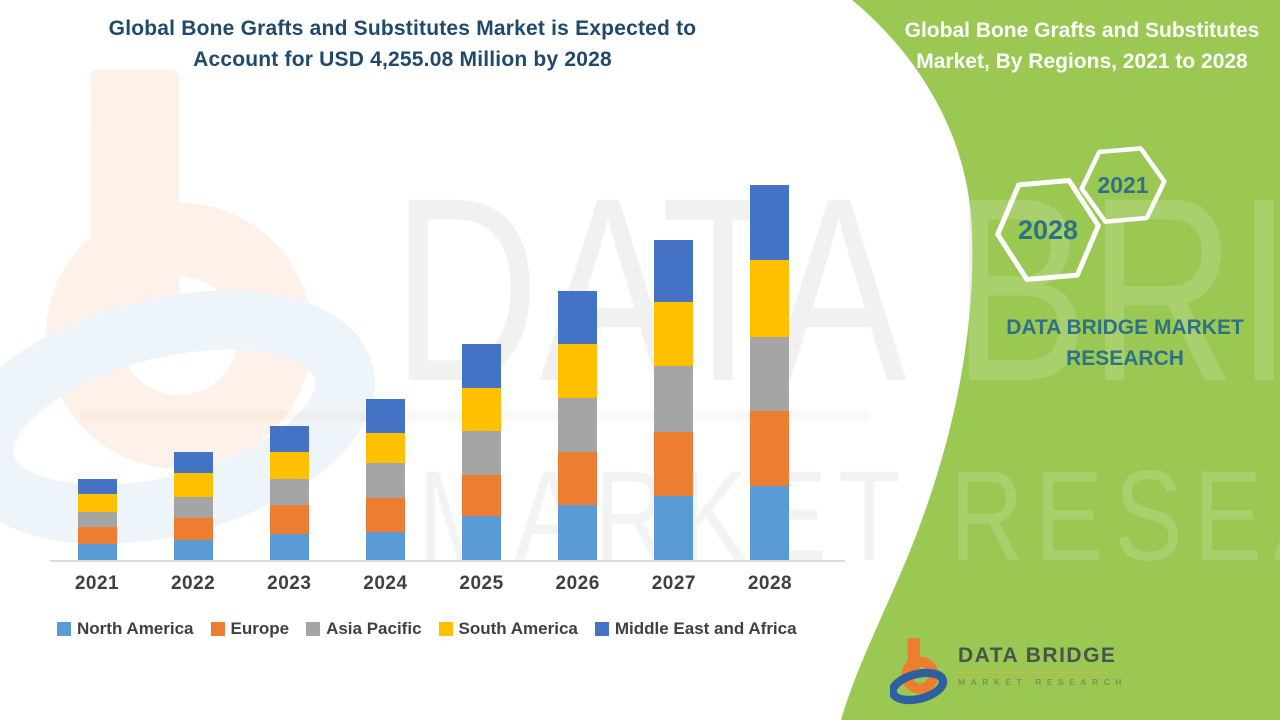 This screenshot has width=1280, height=720. I want to click on brand-caption-line1: DATA BRIDGE MARKET, so click(1125, 327).